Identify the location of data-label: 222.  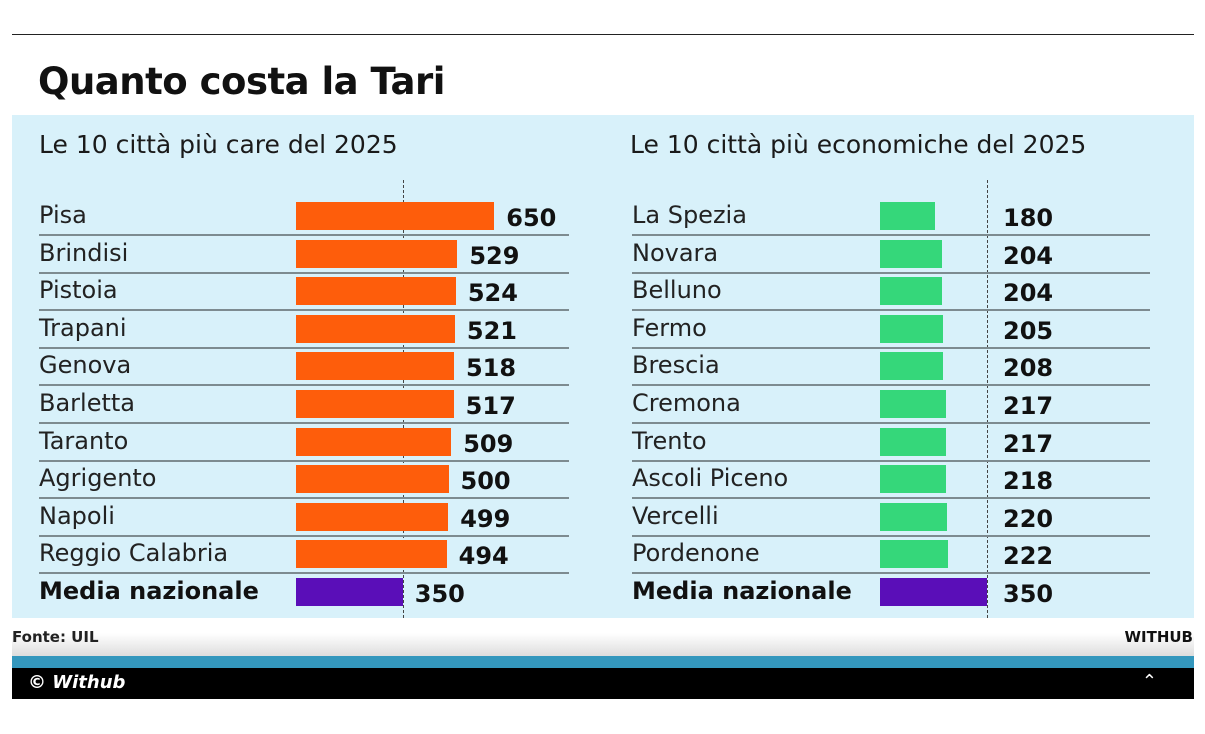
(1028, 556).